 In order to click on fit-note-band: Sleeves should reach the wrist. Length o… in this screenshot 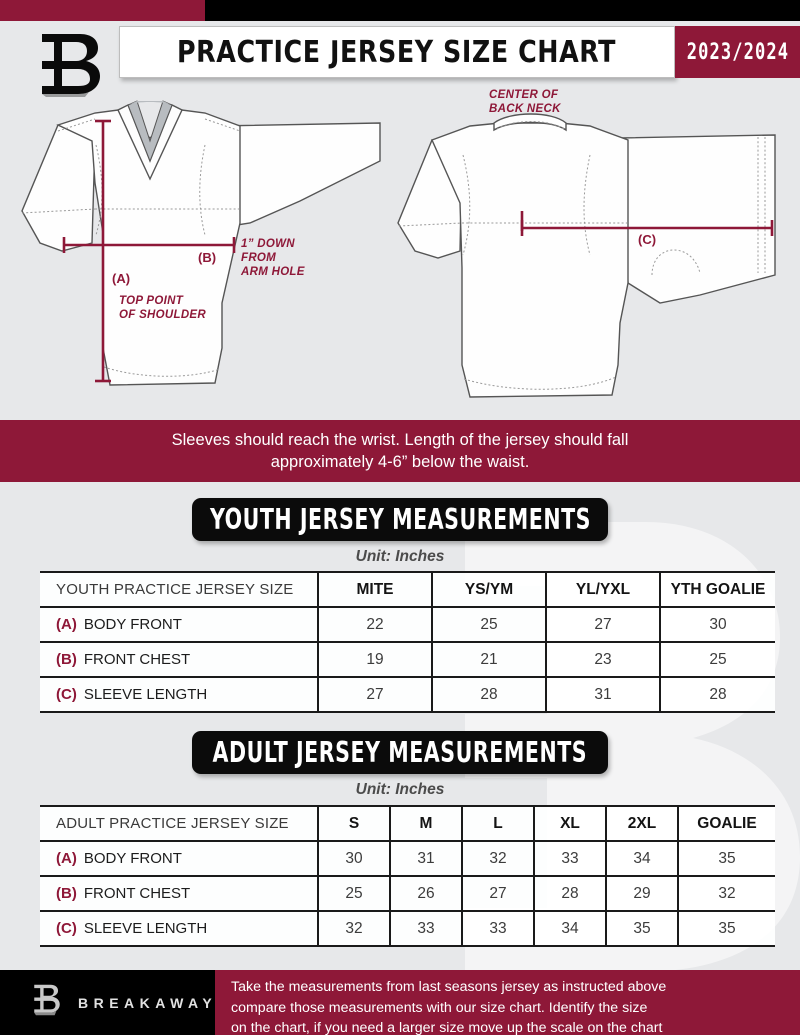, I will do `click(400, 451)`.